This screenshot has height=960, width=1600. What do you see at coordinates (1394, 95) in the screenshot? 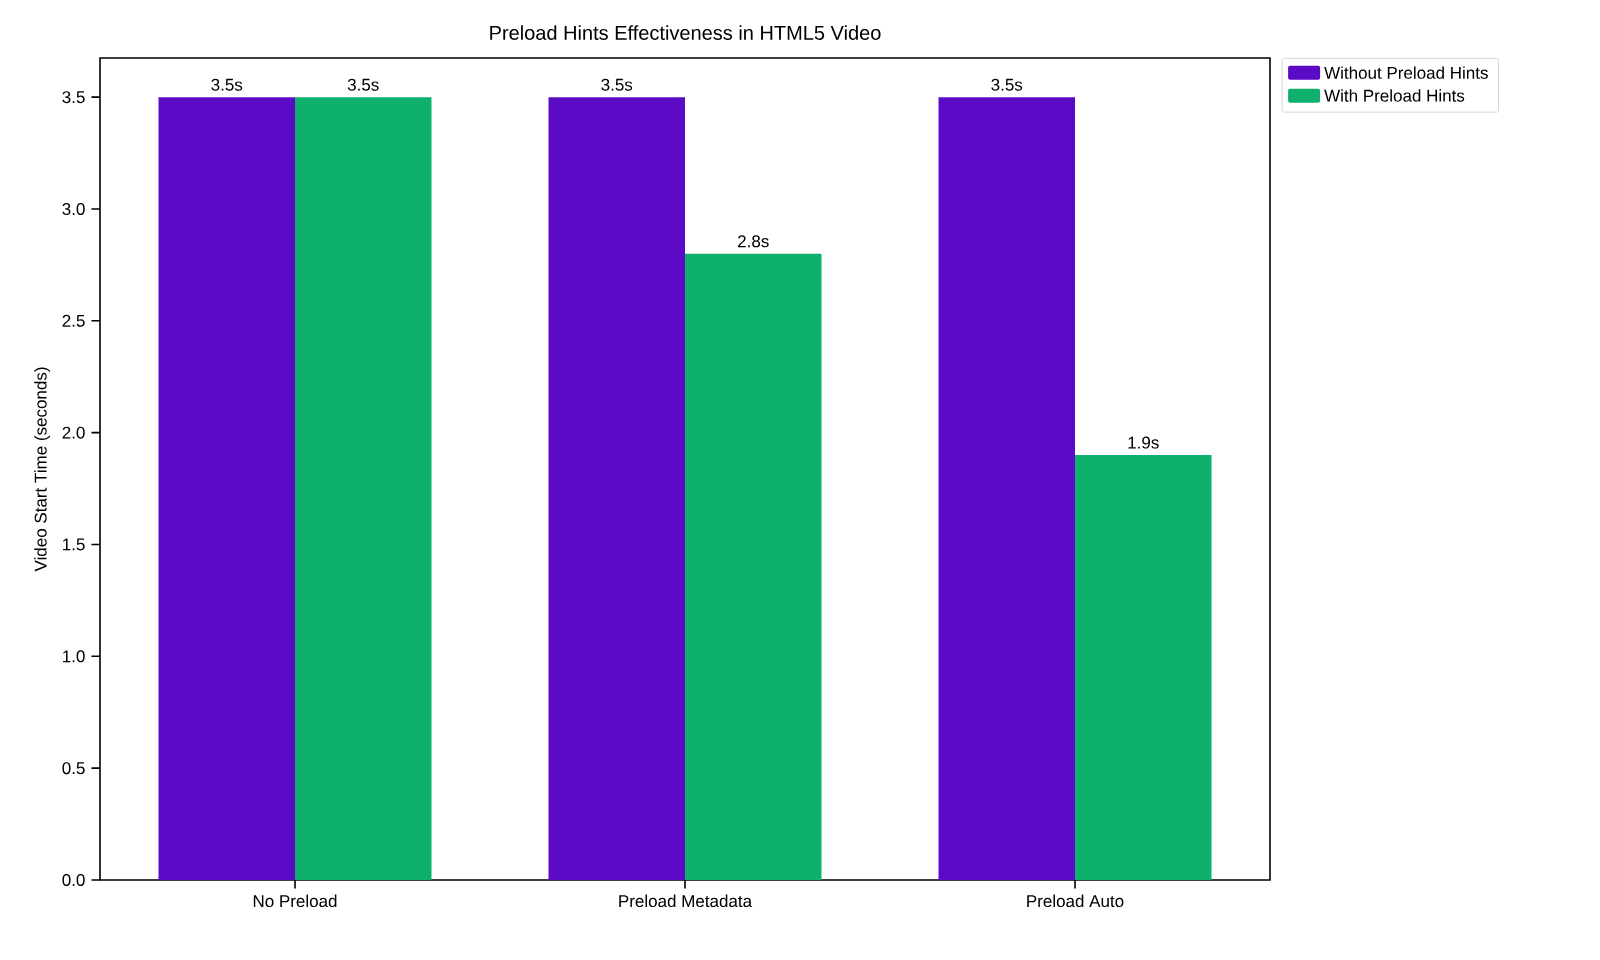
I see `legend-label: With Preload Hints` at bounding box center [1394, 95].